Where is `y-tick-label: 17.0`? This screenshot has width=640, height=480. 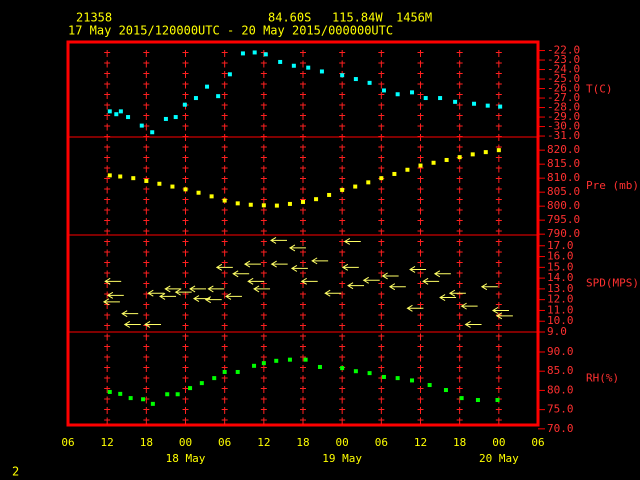 y-tick-label: 17.0 is located at coordinates (560, 245).